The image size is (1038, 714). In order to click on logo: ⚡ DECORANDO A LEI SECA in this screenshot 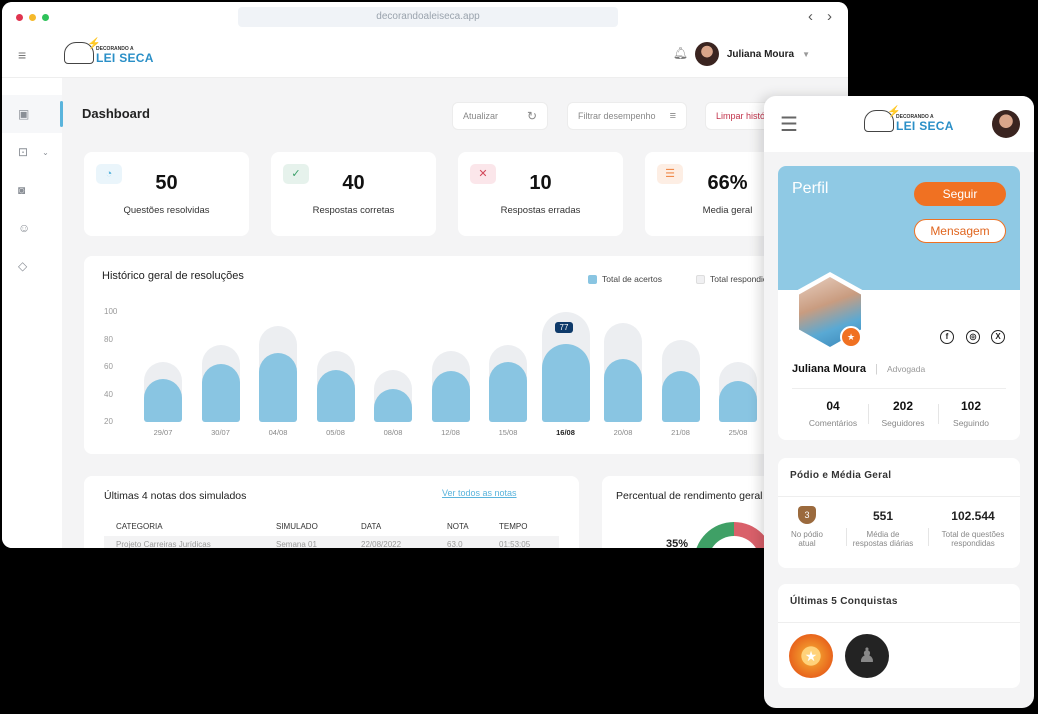, I will do `click(109, 51)`.